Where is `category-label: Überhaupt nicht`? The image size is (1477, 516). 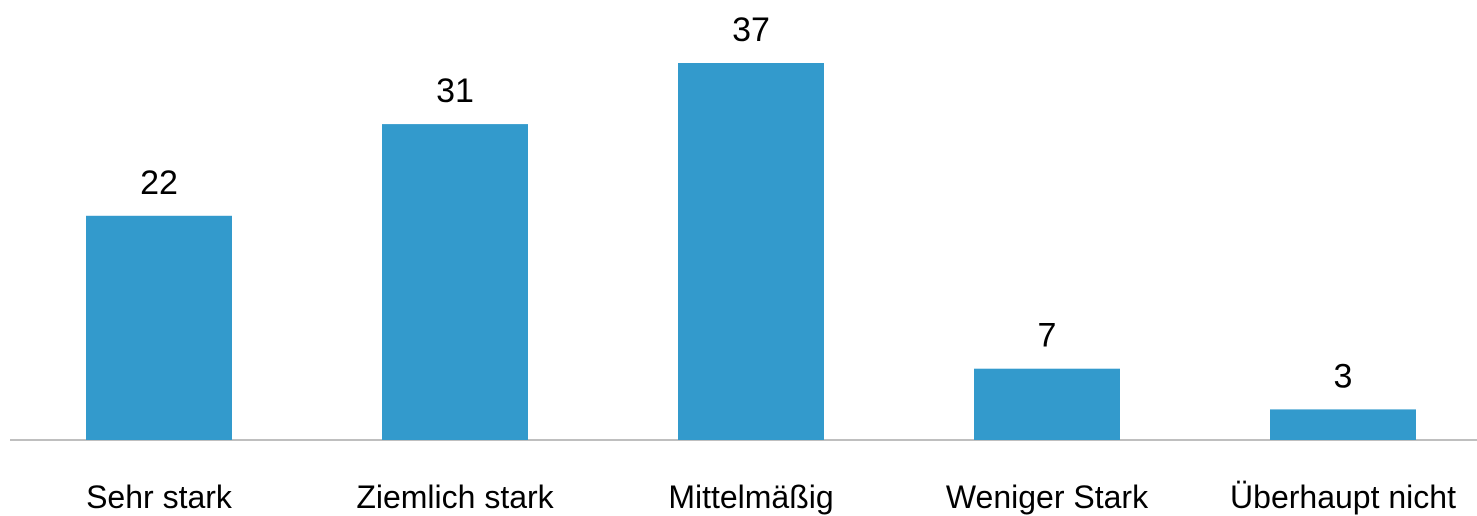 category-label: Überhaupt nicht is located at coordinates (1343, 497).